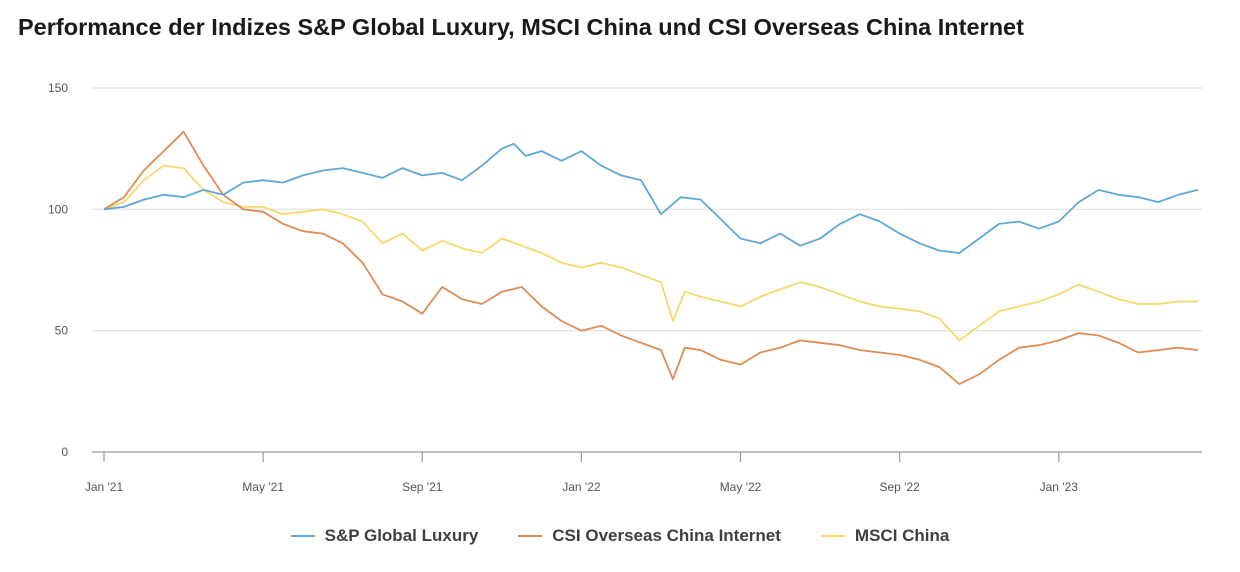 The width and height of the screenshot is (1240, 572). What do you see at coordinates (902, 535) in the screenshot?
I see `legend-label-china: MSCI China` at bounding box center [902, 535].